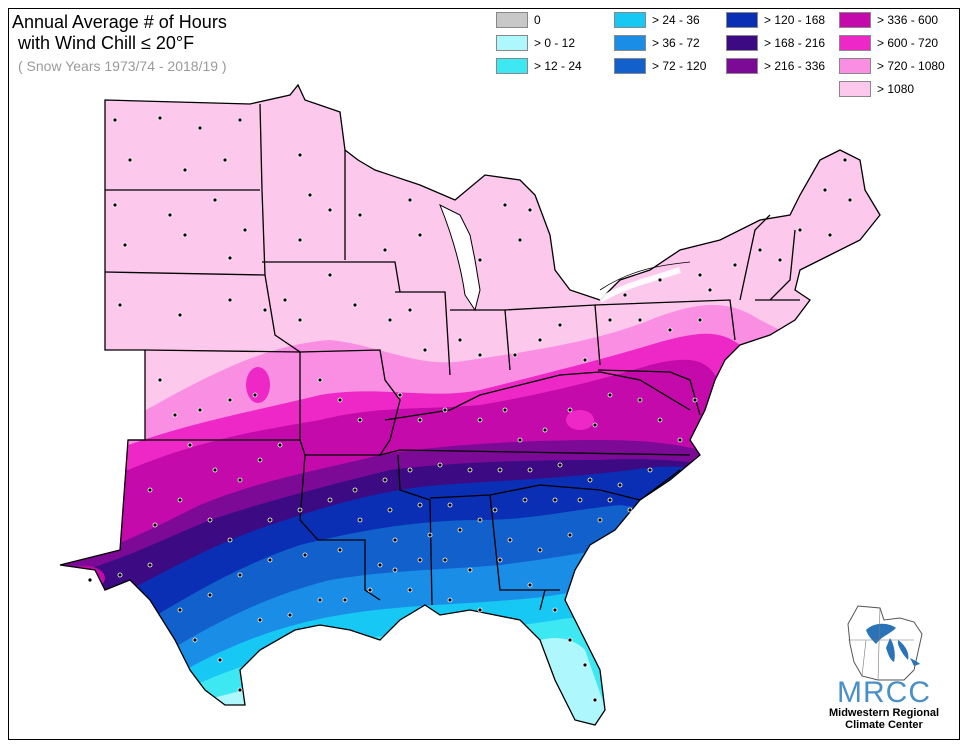 This screenshot has height=750, width=970. Describe the element at coordinates (908, 43) in the screenshot. I see `legend-label: > 600 - 720` at that location.